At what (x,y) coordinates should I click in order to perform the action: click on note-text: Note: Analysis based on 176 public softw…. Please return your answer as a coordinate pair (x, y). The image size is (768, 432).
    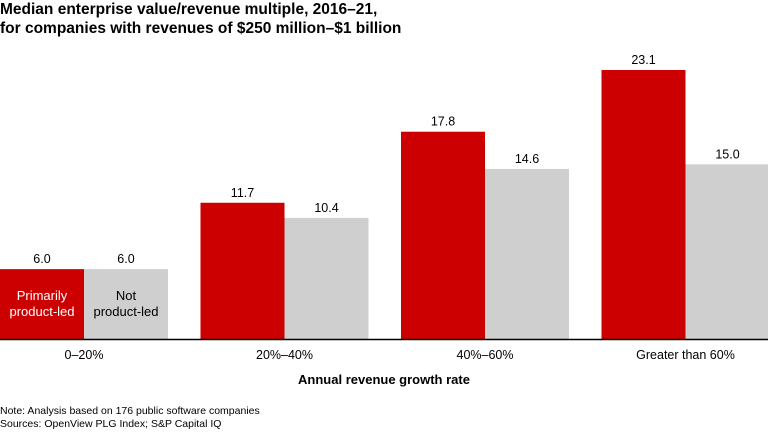
    Looking at the image, I should click on (130, 411).